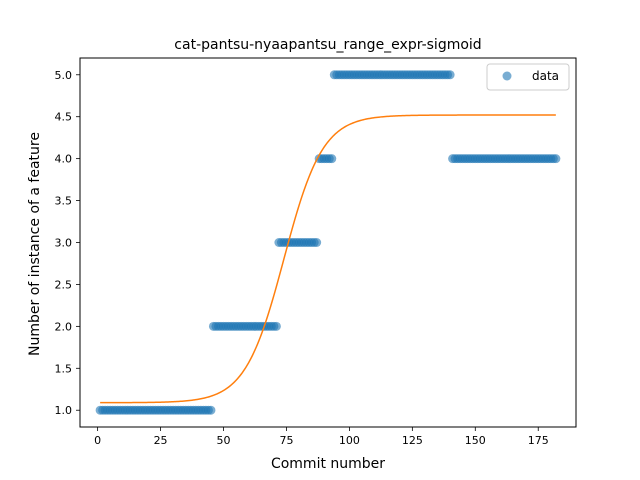  I want to click on y-axis-ticks: 1.0 1.5 2.0 2.5 3.0 3.5 4.0 4.5 5.0, so click(67, 243).